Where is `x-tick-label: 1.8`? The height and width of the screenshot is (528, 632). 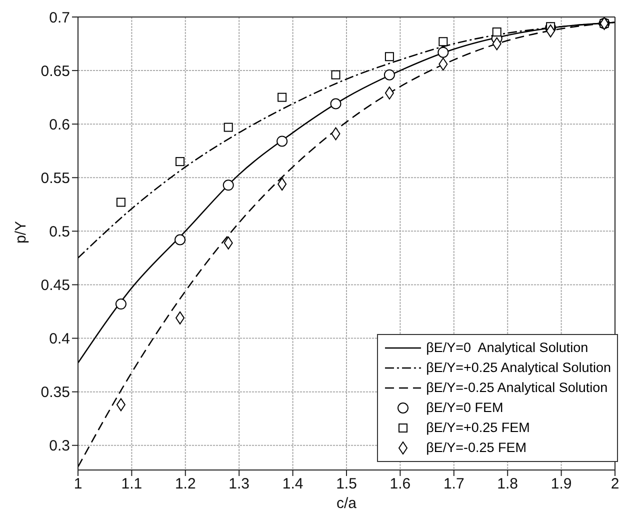
x-tick-label: 1.8 is located at coordinates (507, 484).